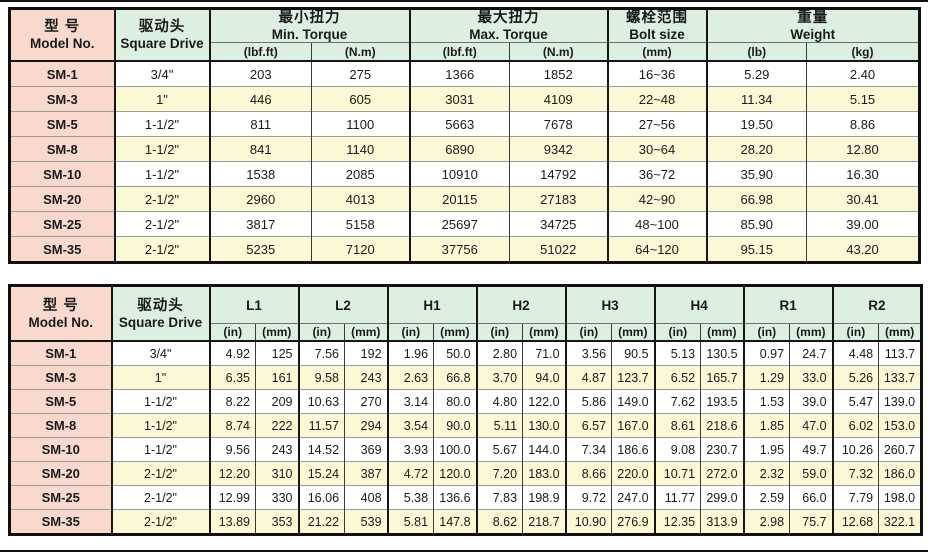 The image size is (928, 552). What do you see at coordinates (160, 497) in the screenshot?
I see `square-drive-cell: 2-1/2"` at bounding box center [160, 497].